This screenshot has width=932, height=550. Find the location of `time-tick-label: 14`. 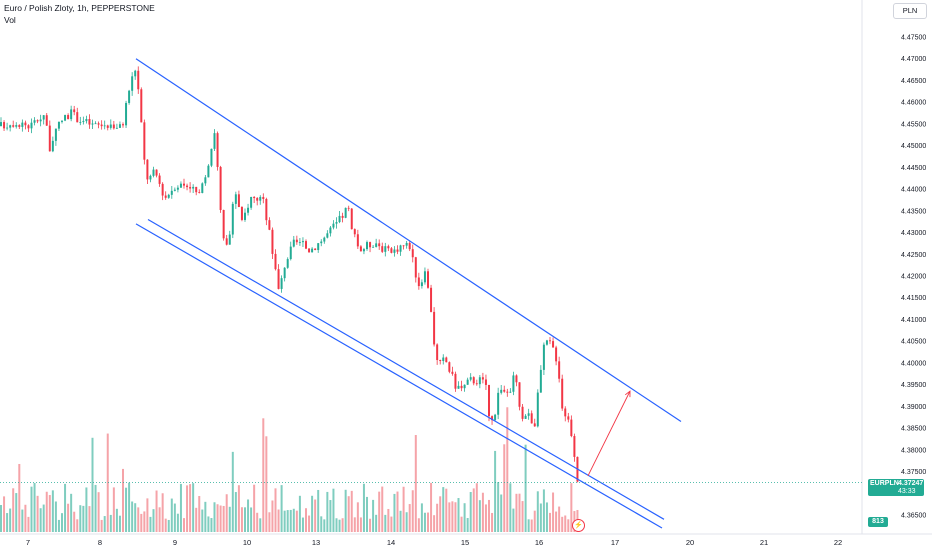

time-tick-label: 14 is located at coordinates (391, 542).